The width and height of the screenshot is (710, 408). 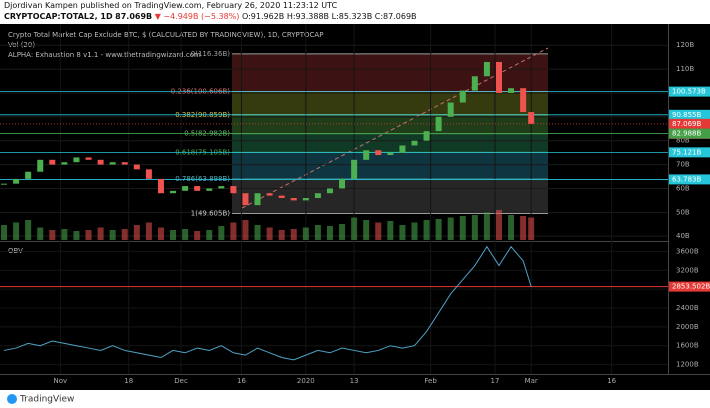 What do you see at coordinates (495, 381) in the screenshot?
I see `x-tick-label: 17` at bounding box center [495, 381].